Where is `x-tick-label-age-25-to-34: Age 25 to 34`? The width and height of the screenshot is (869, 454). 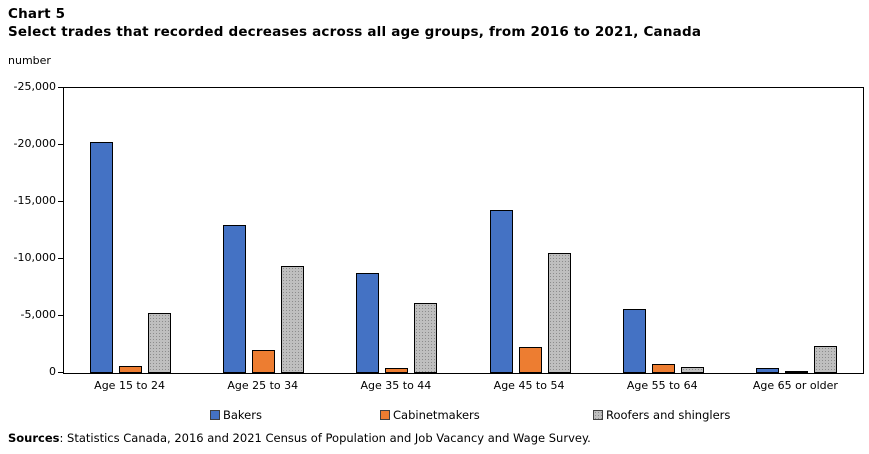 x-tick-label-age-25-to-34: Age 25 to 34 is located at coordinates (263, 385).